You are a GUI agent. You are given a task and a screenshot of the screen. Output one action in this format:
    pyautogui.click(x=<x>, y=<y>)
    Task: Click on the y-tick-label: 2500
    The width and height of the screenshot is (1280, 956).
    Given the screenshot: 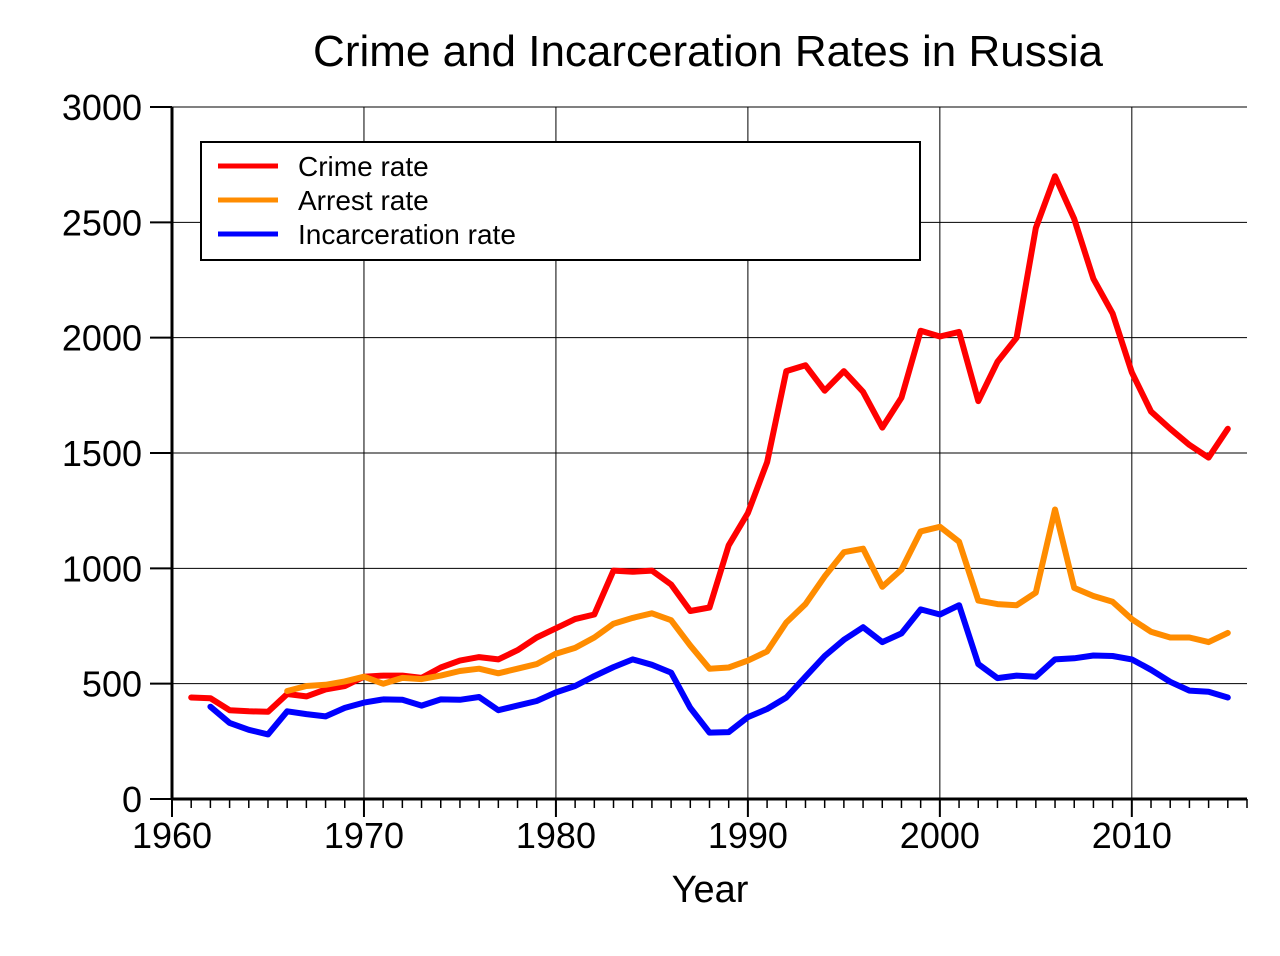 What is the action you would take?
    pyautogui.click(x=102, y=222)
    